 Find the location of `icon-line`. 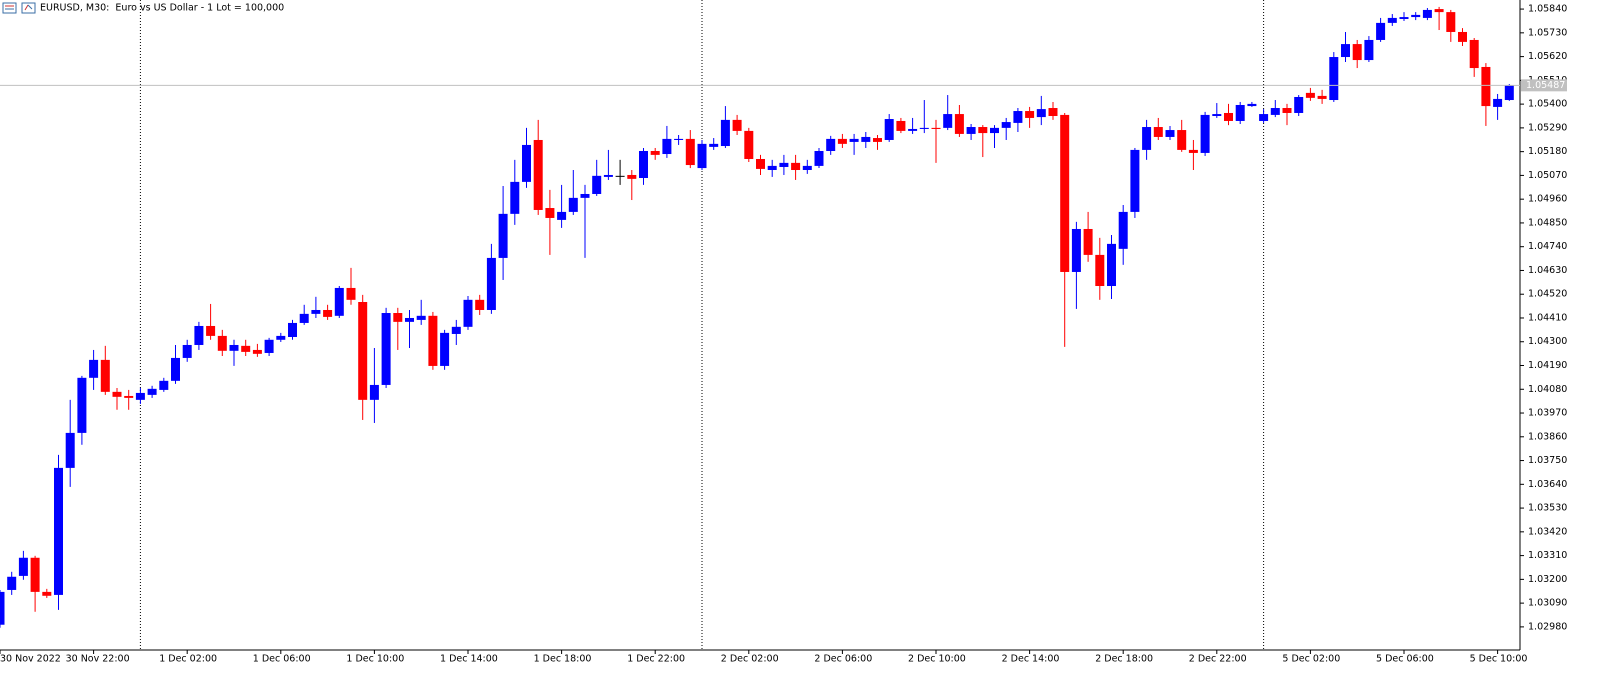

icon-line is located at coordinates (26, 7).